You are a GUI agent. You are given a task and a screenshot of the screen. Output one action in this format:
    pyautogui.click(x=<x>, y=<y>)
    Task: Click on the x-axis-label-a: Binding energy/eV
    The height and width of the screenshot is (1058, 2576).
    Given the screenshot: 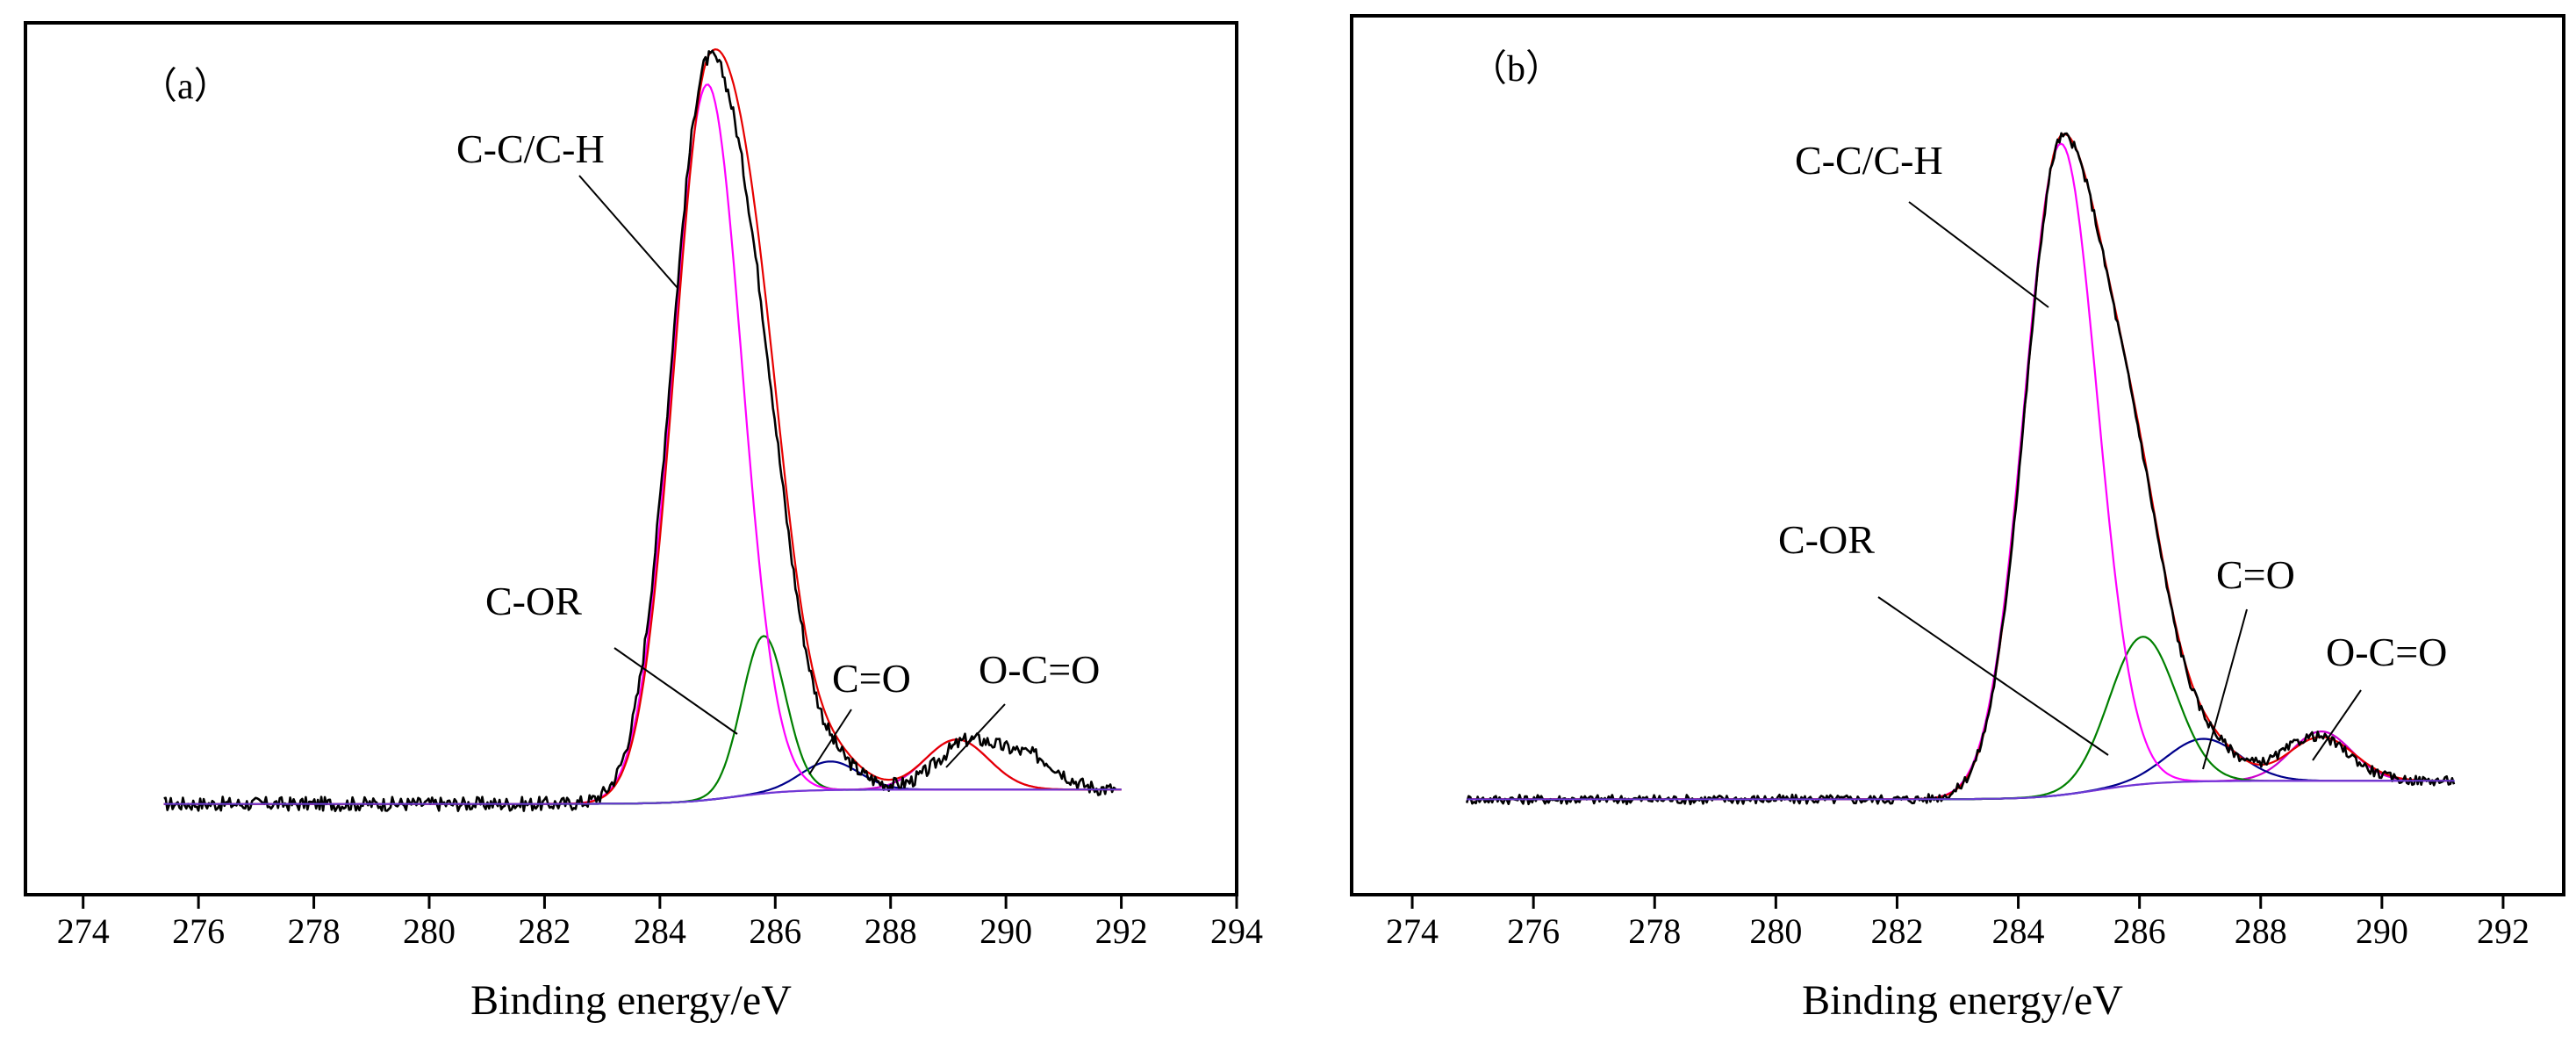 What is the action you would take?
    pyautogui.click(x=631, y=1001)
    